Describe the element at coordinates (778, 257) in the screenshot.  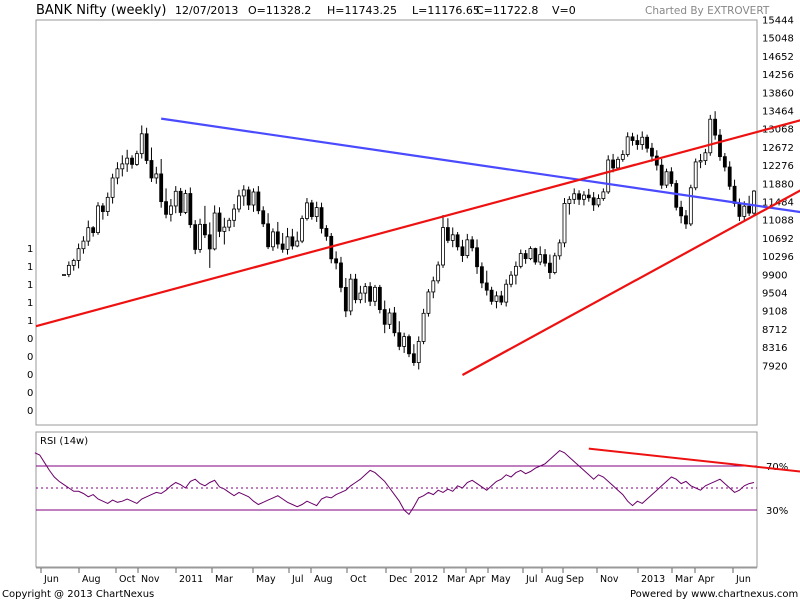
I see `price-tick-label: 10296` at that location.